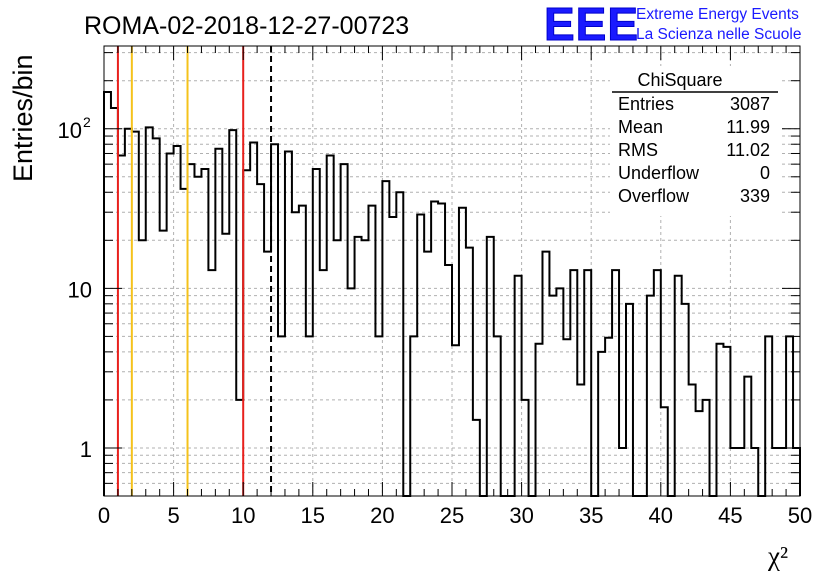  Describe the element at coordinates (755, 196) in the screenshot. I see `stats-row-value: 339` at that location.